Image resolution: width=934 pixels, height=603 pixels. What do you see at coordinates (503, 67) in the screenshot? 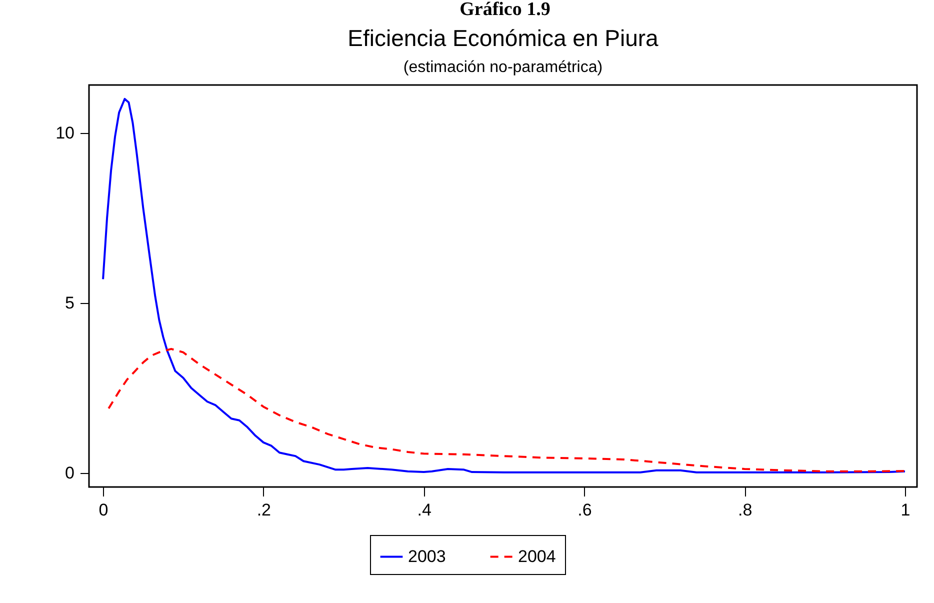
I see `chart-subtitle: (estimación no-paramétrica)` at bounding box center [503, 67].